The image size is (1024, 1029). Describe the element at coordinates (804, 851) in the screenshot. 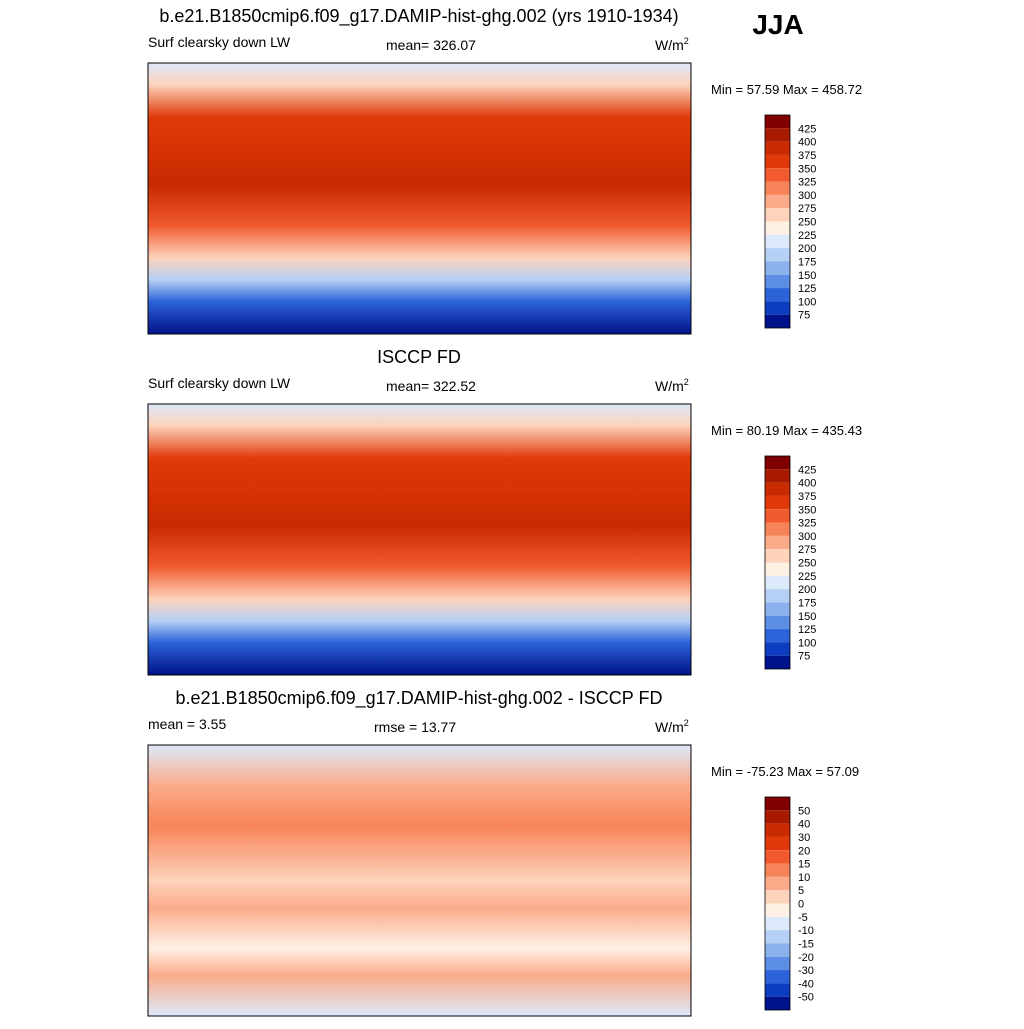

I see `colorbar-label: 20` at that location.